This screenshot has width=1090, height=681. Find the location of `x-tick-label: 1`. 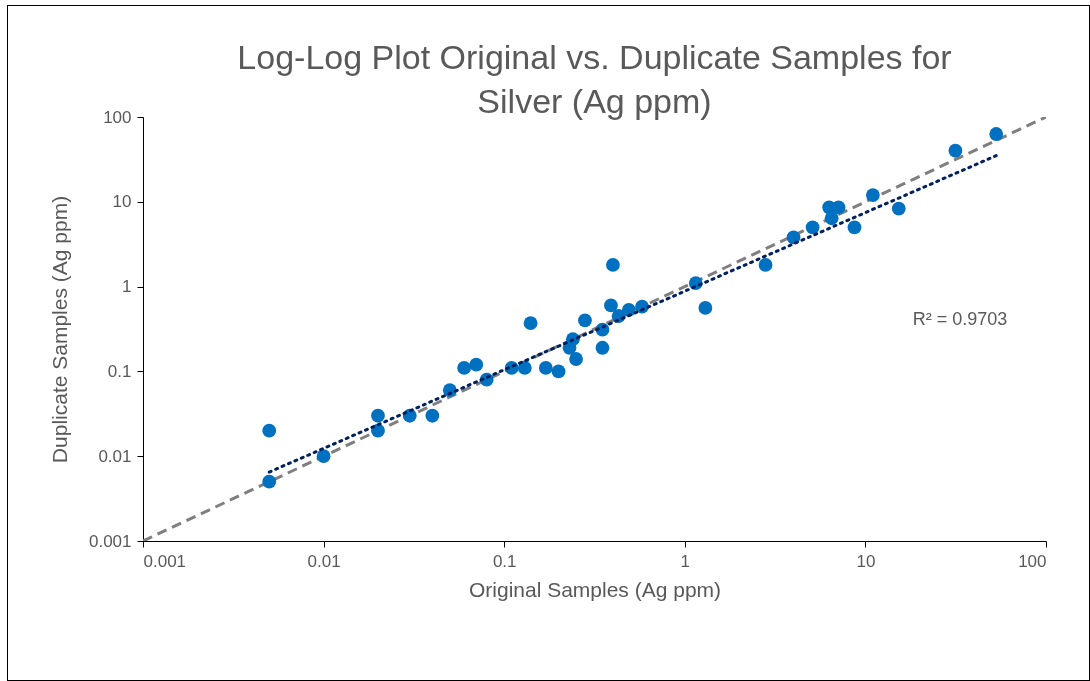

x-tick-label: 1 is located at coordinates (685, 561).